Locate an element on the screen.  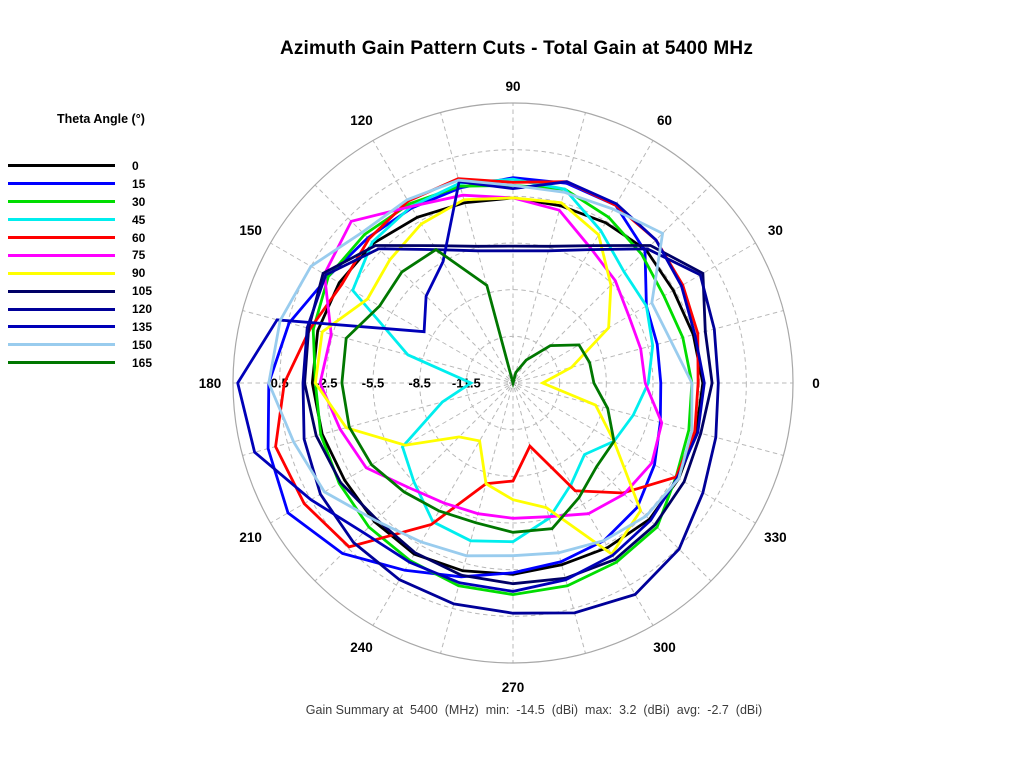
legend-label: 135 is located at coordinates (142, 326).